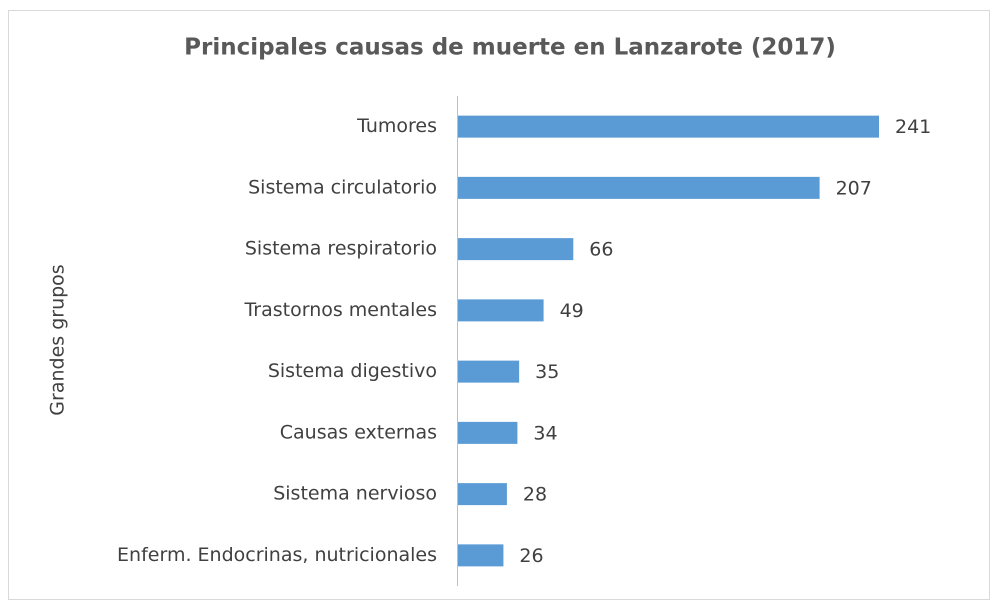  Describe the element at coordinates (547, 372) in the screenshot. I see `data-label: 35` at that location.